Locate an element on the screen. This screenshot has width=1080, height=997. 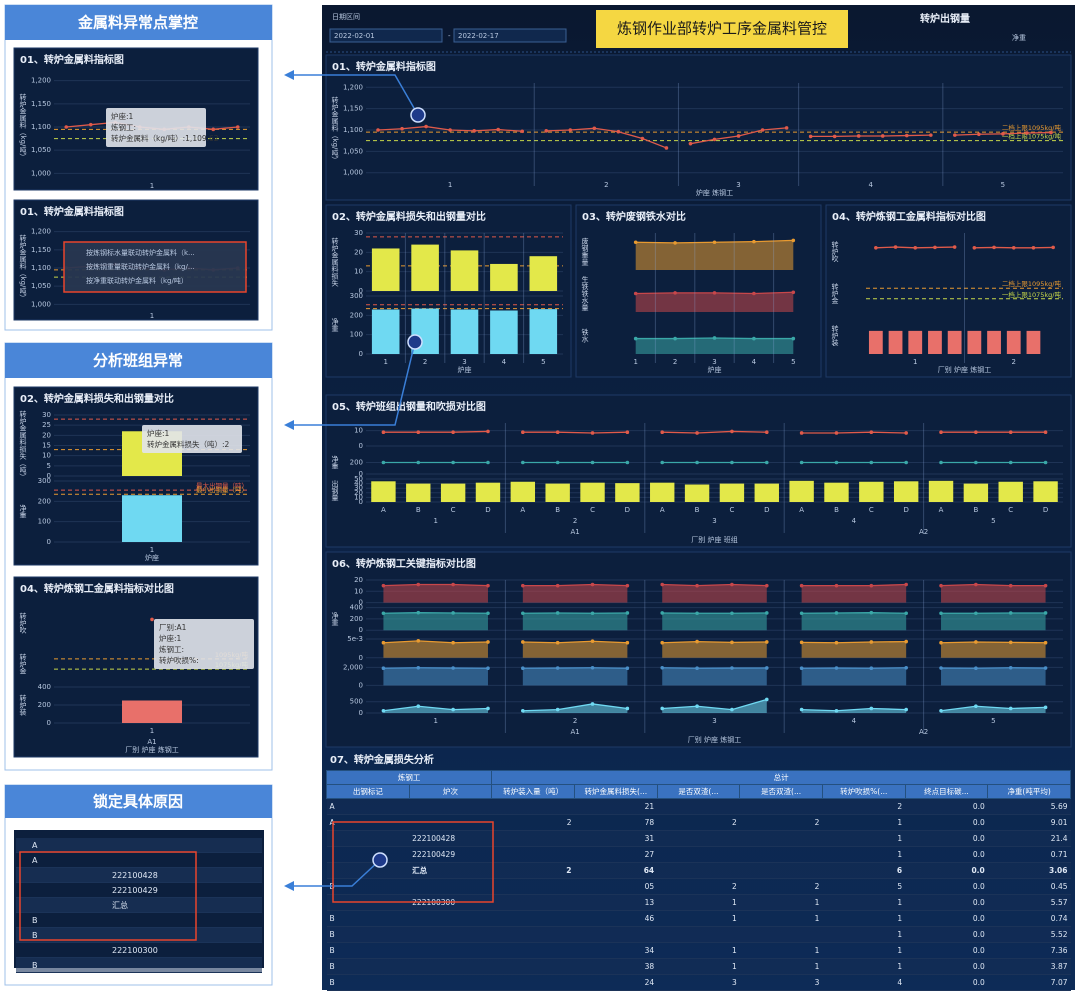
x-tick-label: D is located at coordinates (487, 510).